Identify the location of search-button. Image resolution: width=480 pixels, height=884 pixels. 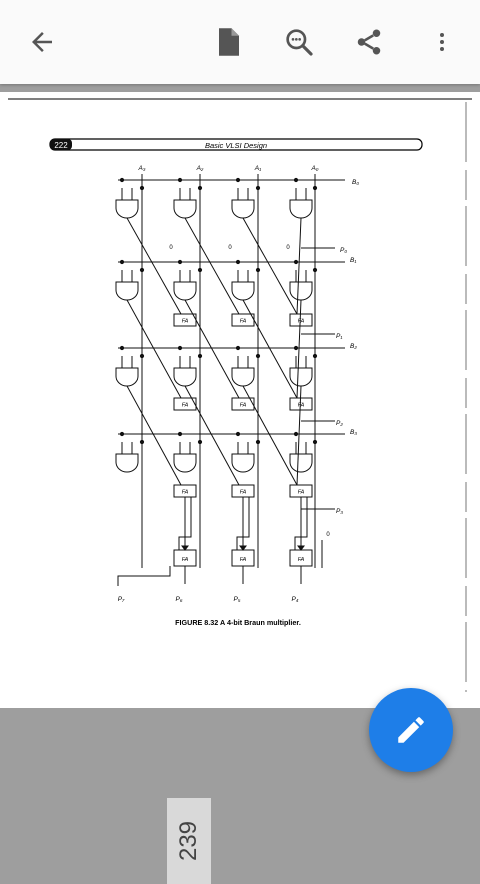
(299, 42).